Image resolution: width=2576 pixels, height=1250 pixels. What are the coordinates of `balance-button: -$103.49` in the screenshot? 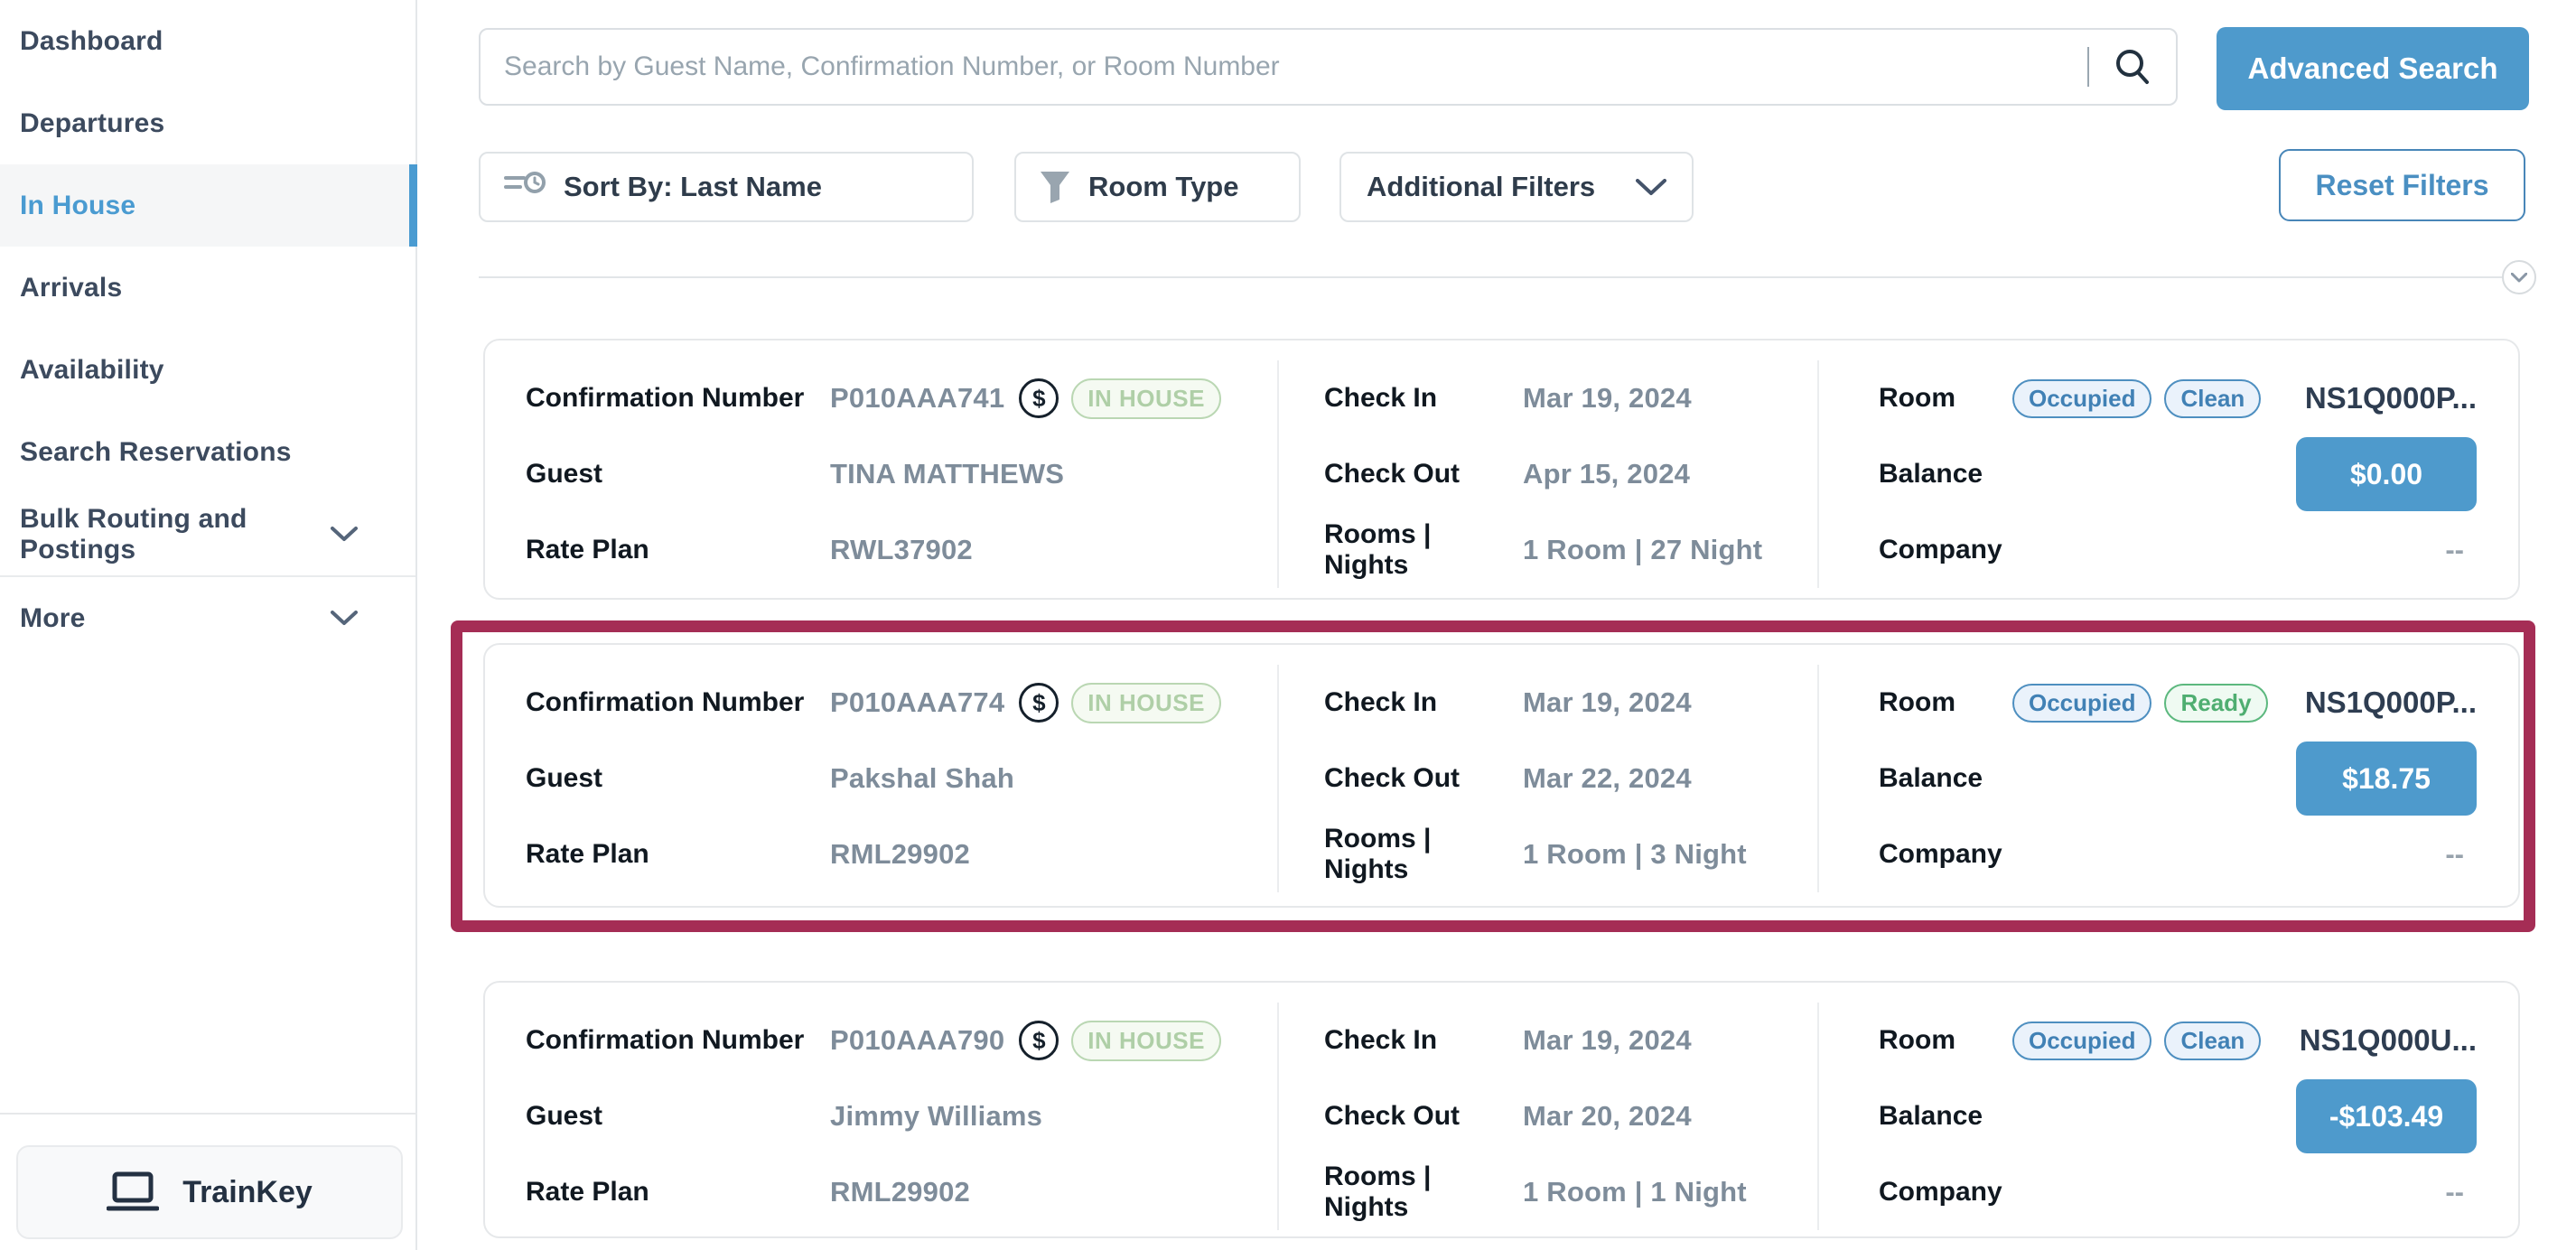 It's located at (2386, 1116).